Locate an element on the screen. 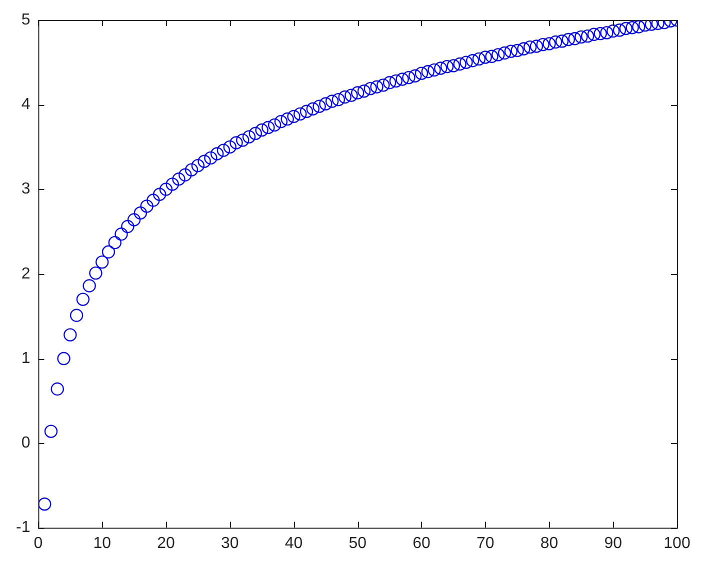 The image size is (727, 567). y-tick-label: 1 is located at coordinates (25, 358).